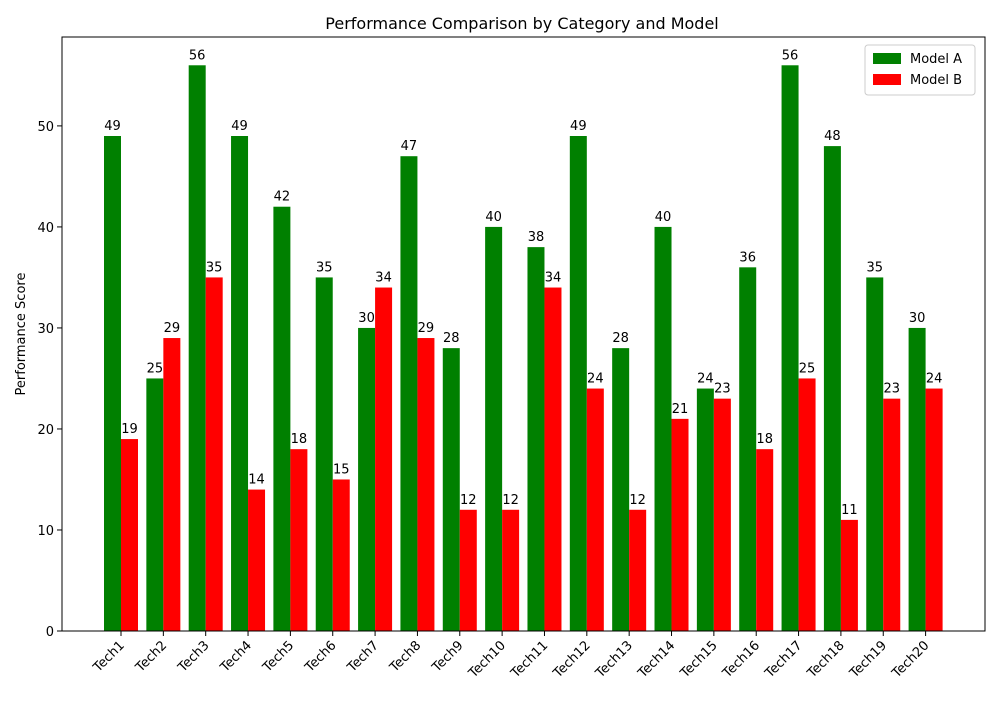  What do you see at coordinates (239, 126) in the screenshot?
I see `data-label-model-a-tech4: 49` at bounding box center [239, 126].